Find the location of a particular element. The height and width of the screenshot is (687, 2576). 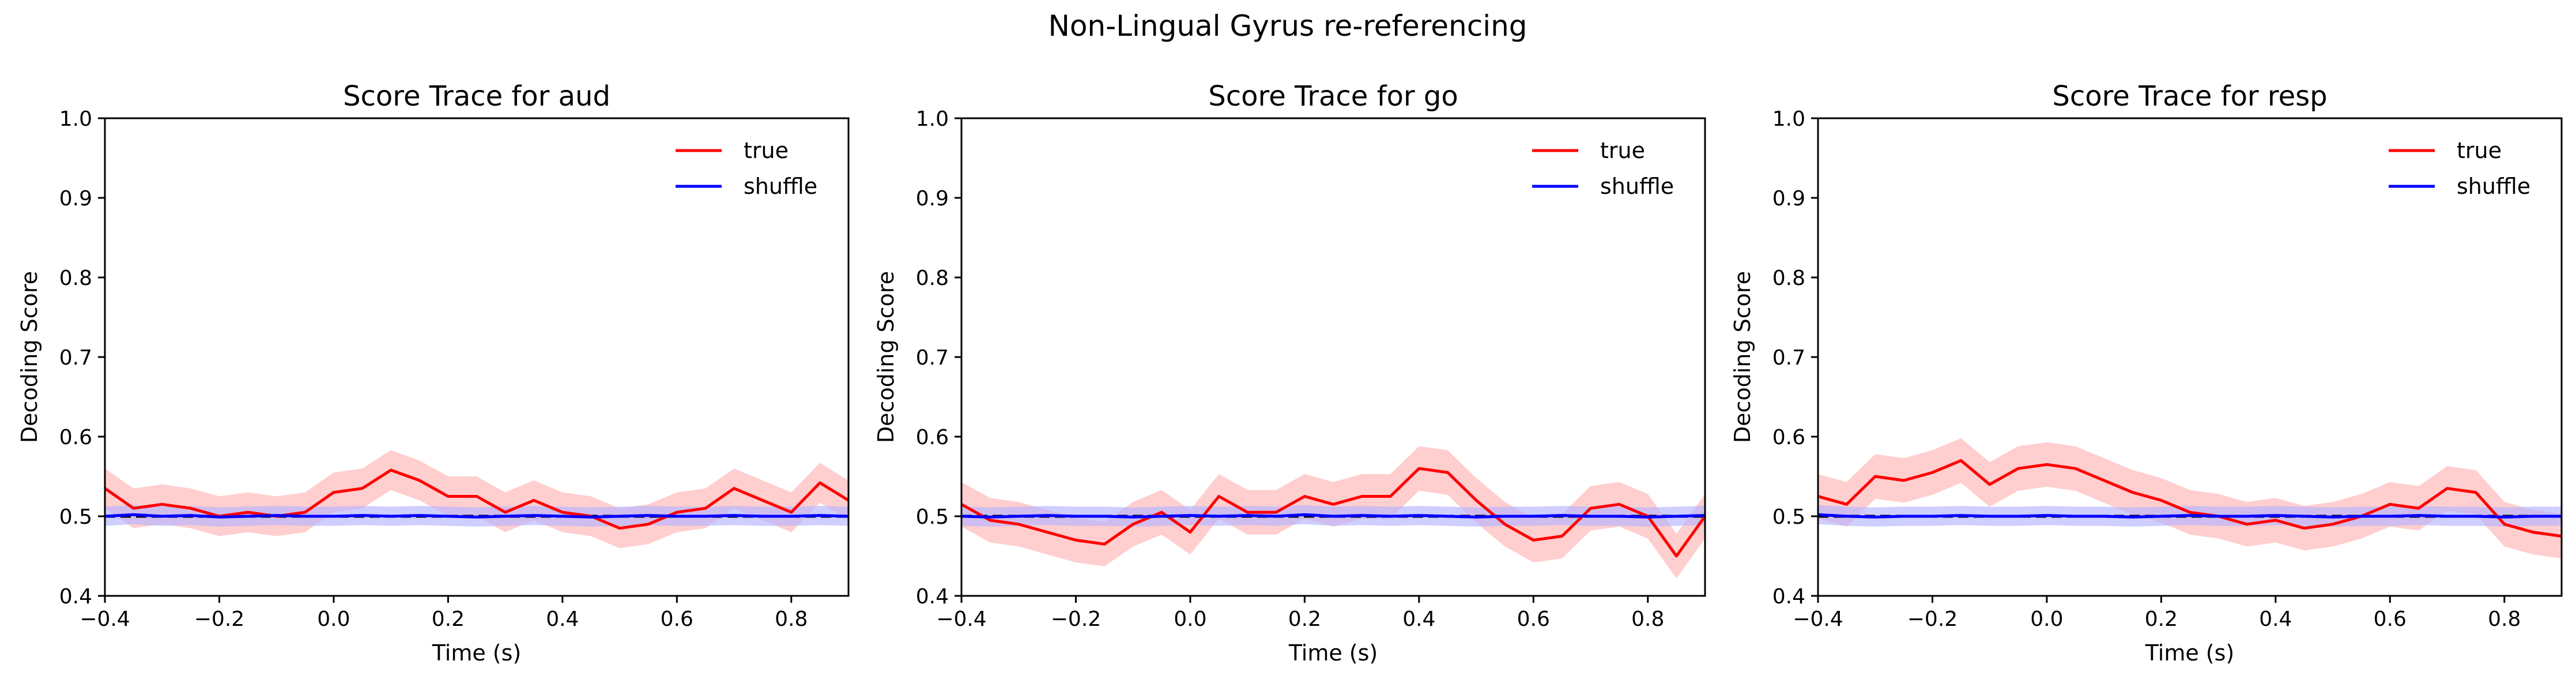

chart-title: Score Trace for go is located at coordinates (1333, 96).